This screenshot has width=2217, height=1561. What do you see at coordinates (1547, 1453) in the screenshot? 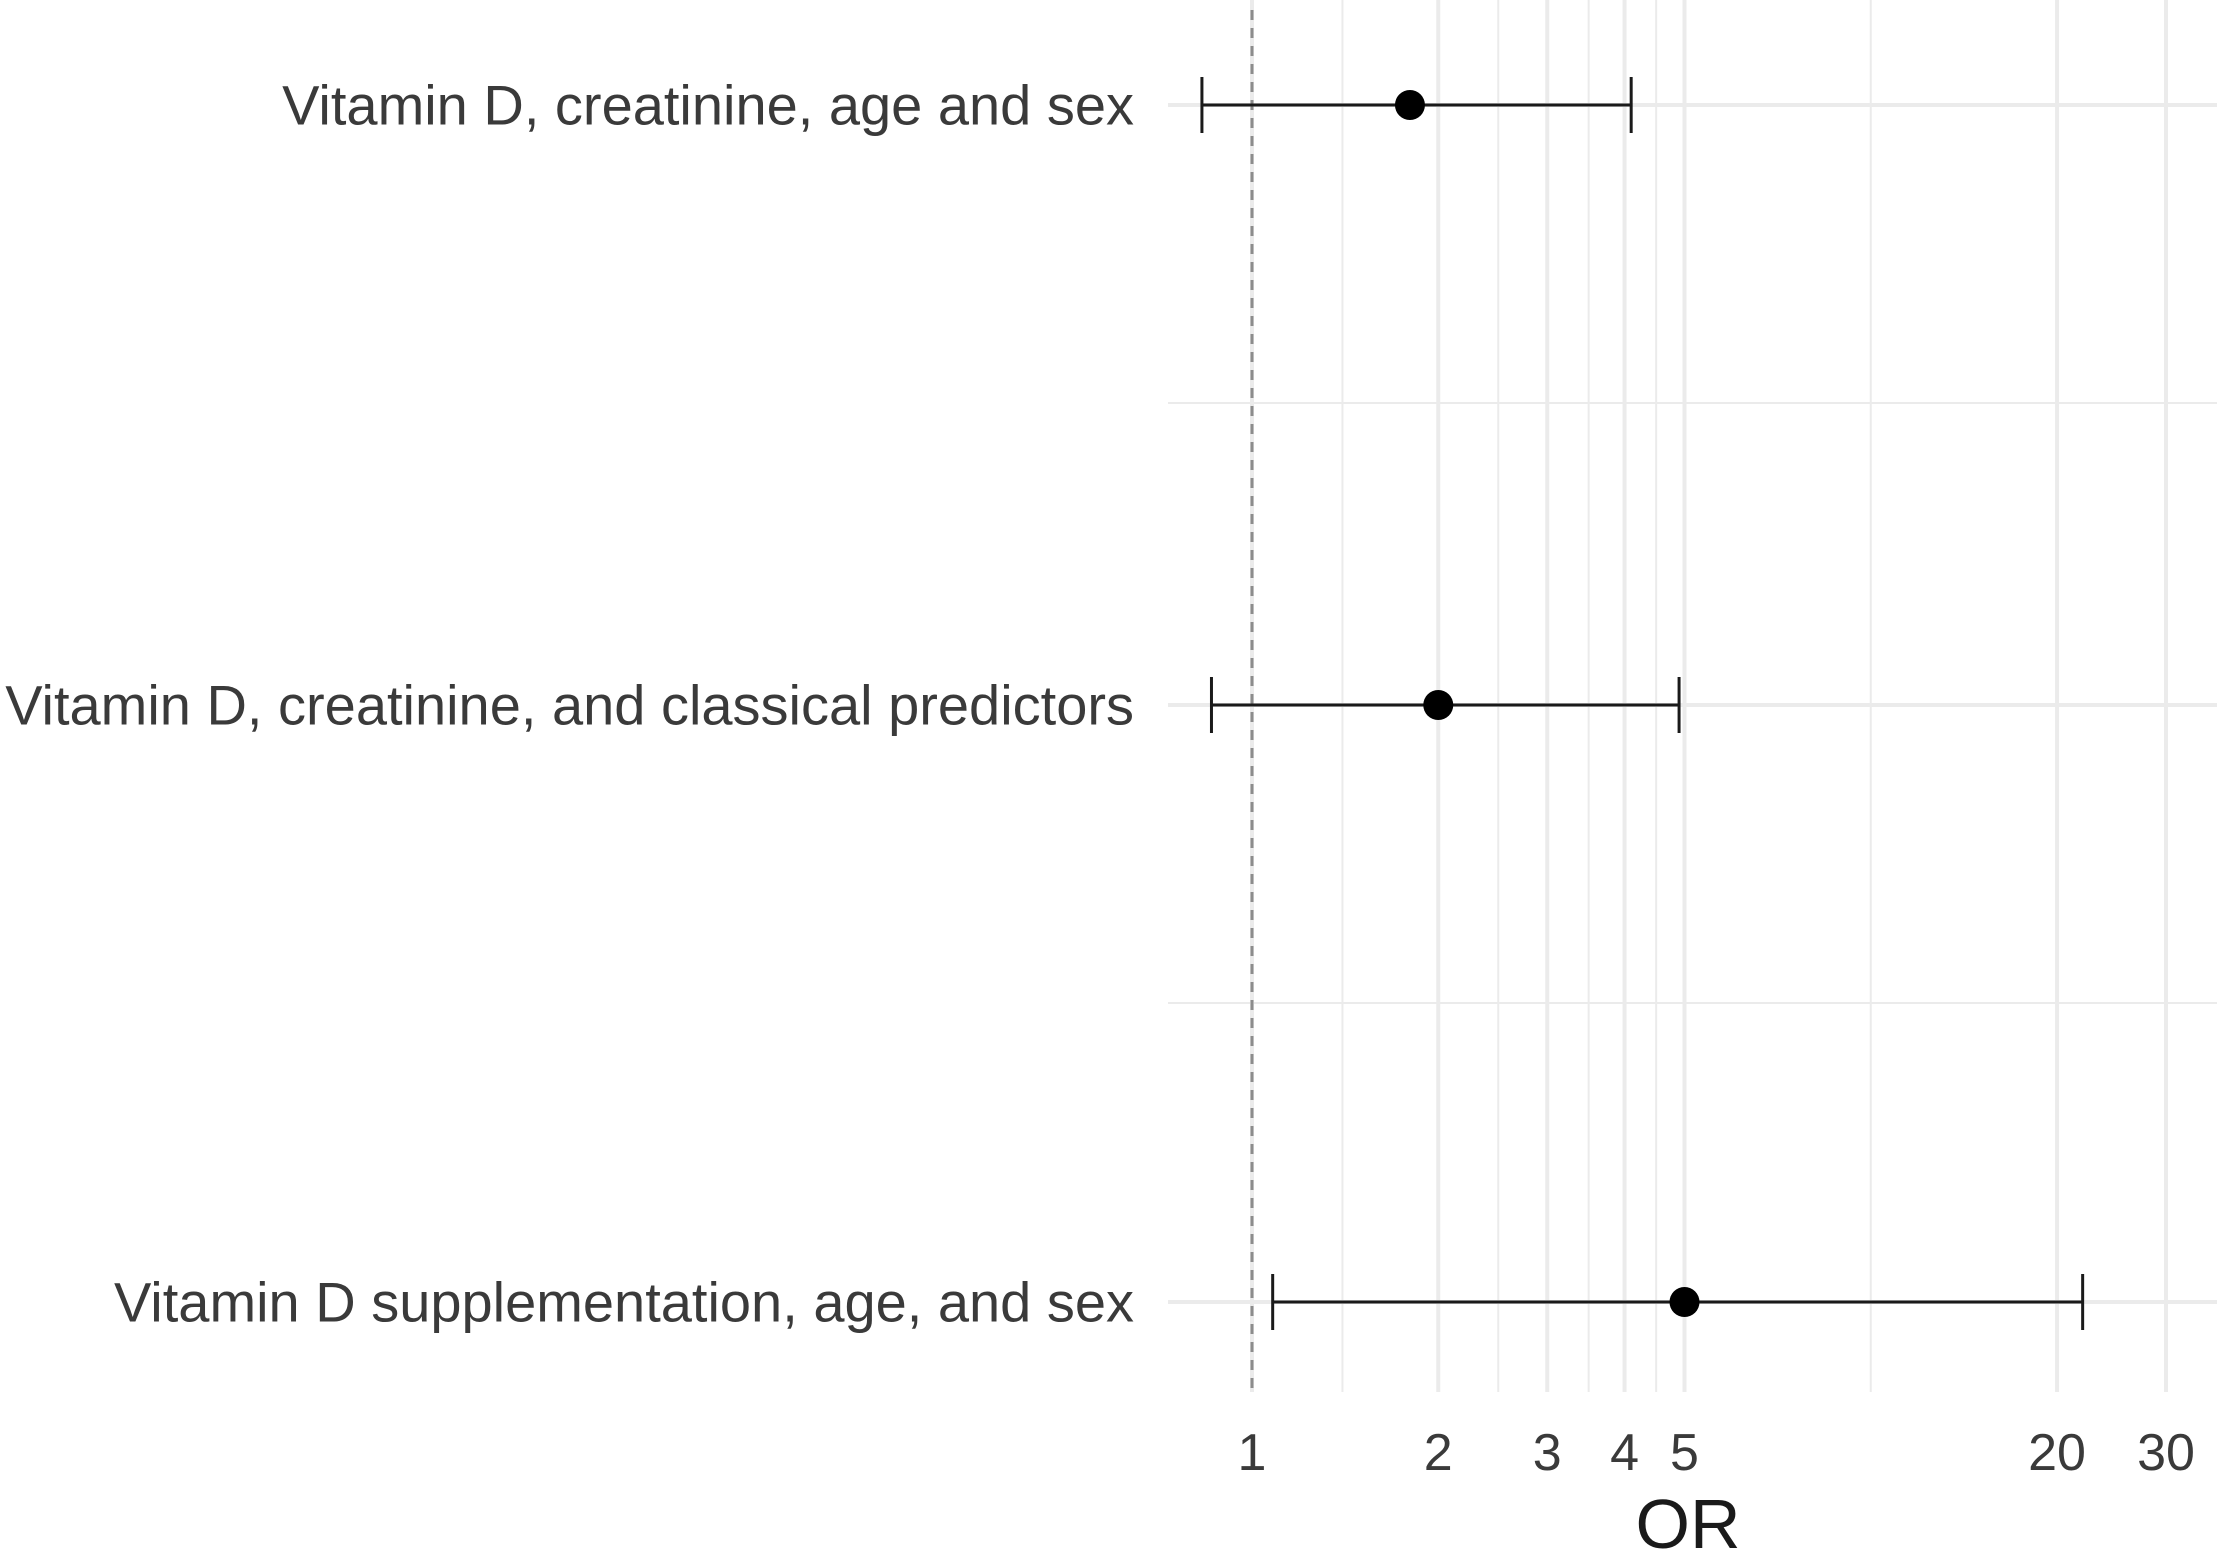
I see `x-tick-label: 3` at bounding box center [1547, 1453].